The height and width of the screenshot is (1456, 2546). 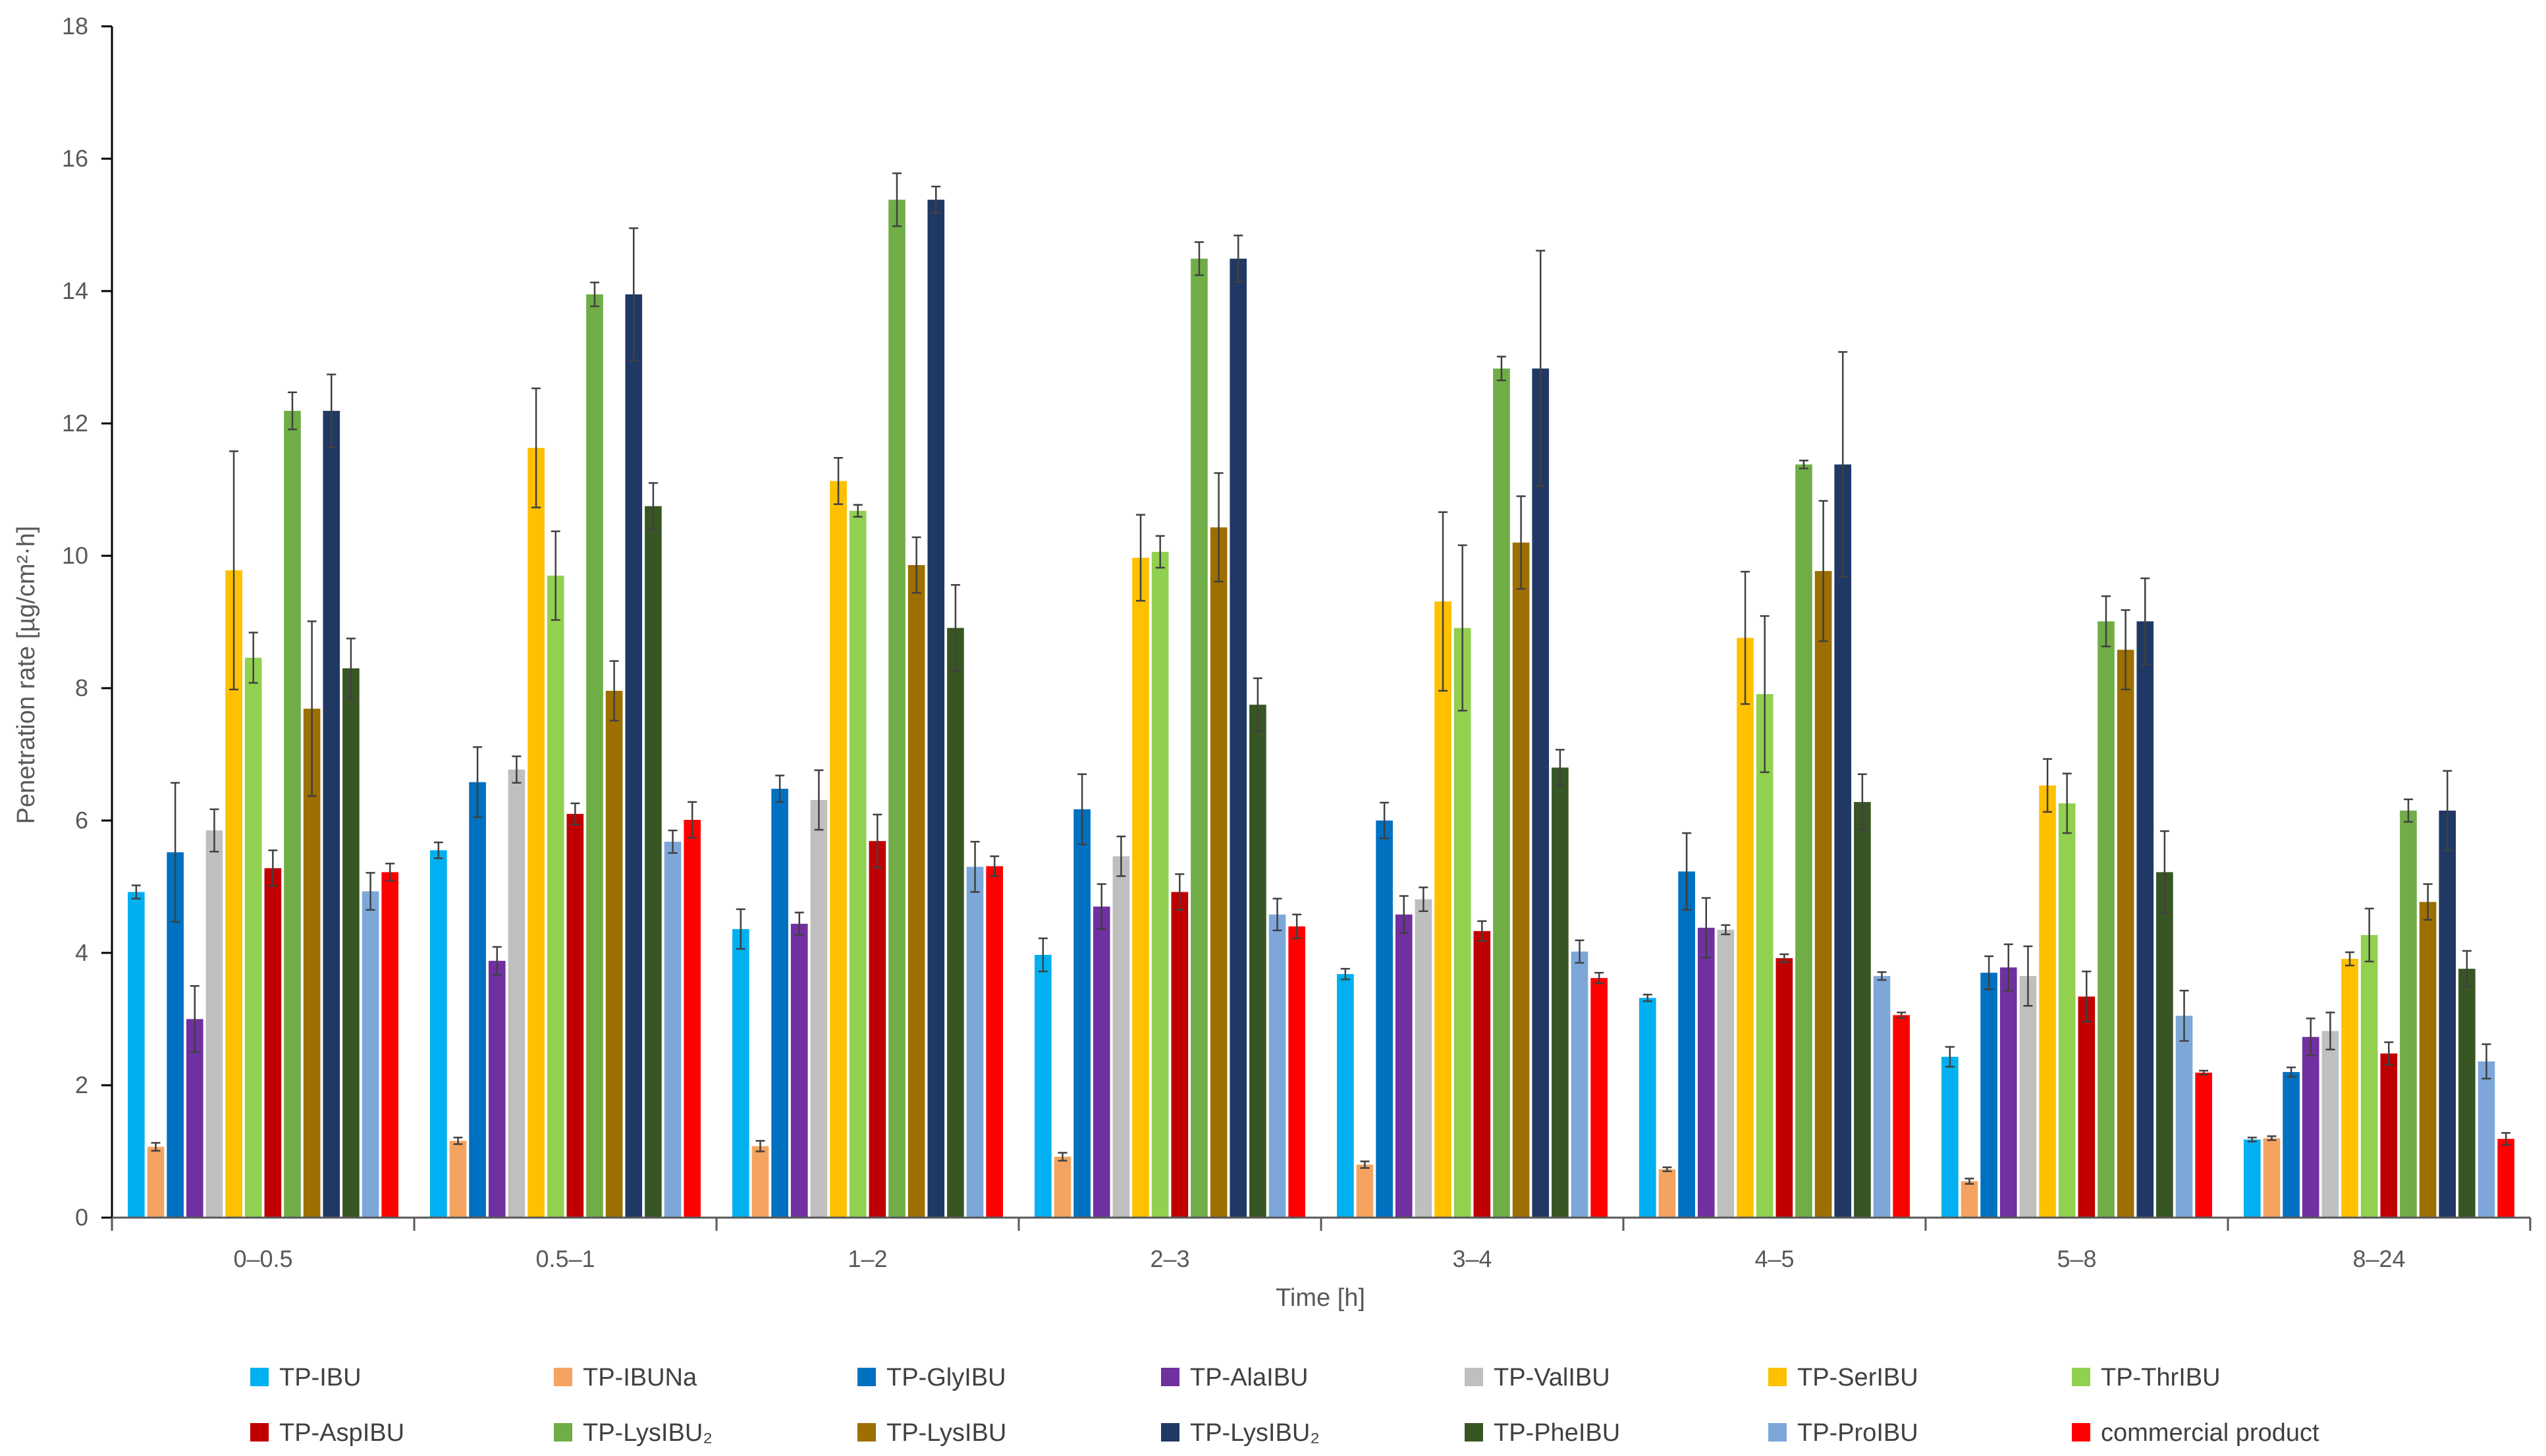 I want to click on y-axis-title: Penetration rate [µg/cm²·h], so click(x=26, y=675).